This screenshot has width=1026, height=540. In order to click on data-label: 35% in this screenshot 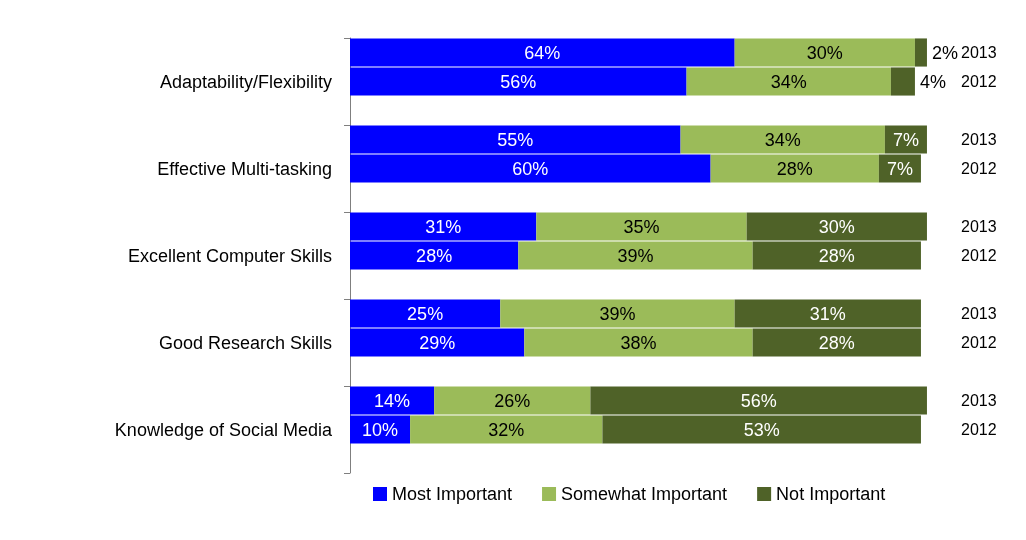, I will do `click(641, 226)`.